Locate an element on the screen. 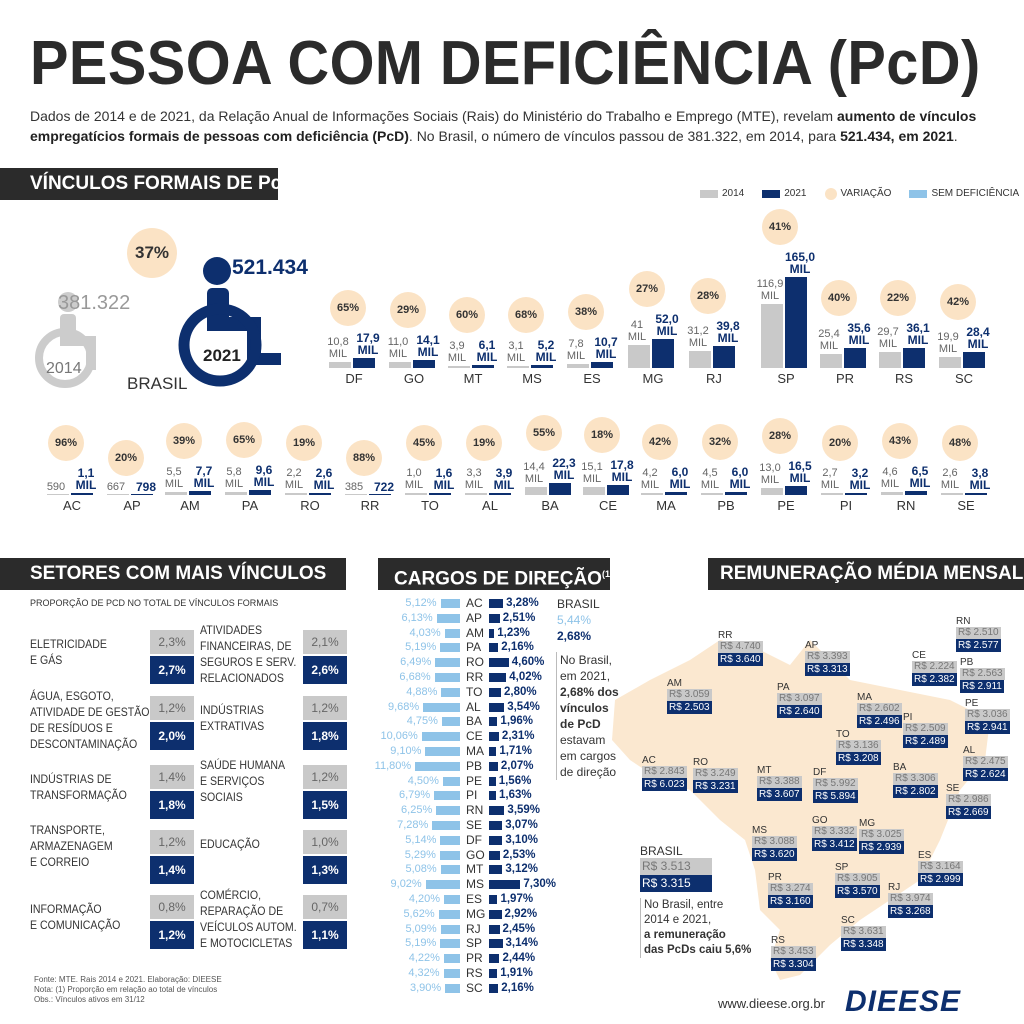  value-2021-number: 1,1 is located at coordinates (86, 473).